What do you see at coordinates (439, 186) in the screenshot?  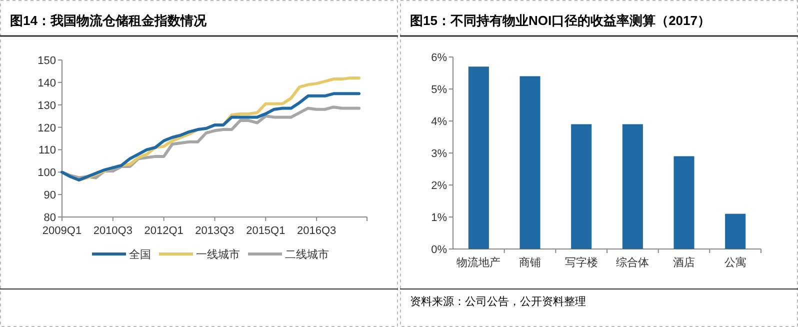 I see `y-tick-label: 2%` at bounding box center [439, 186].